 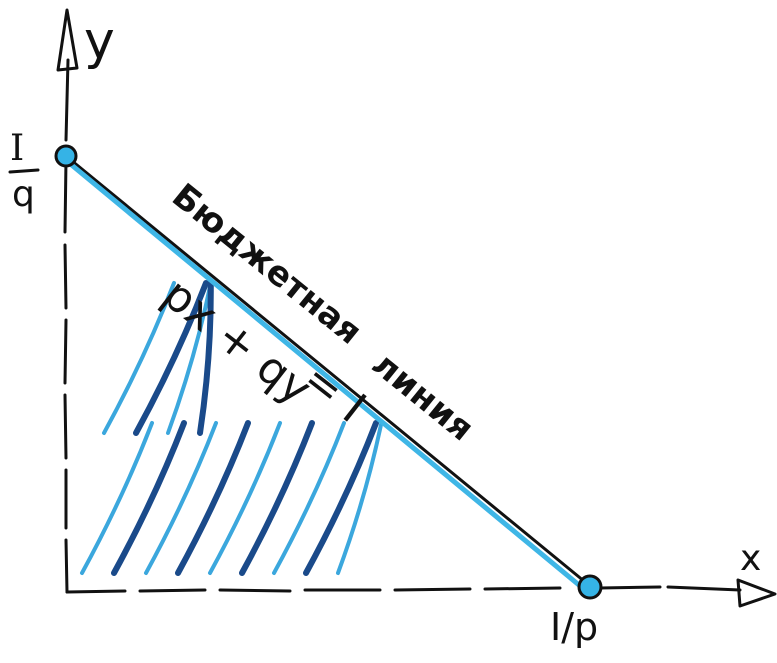 I want to click on x-intercept-label: I/p, so click(x=574, y=627).